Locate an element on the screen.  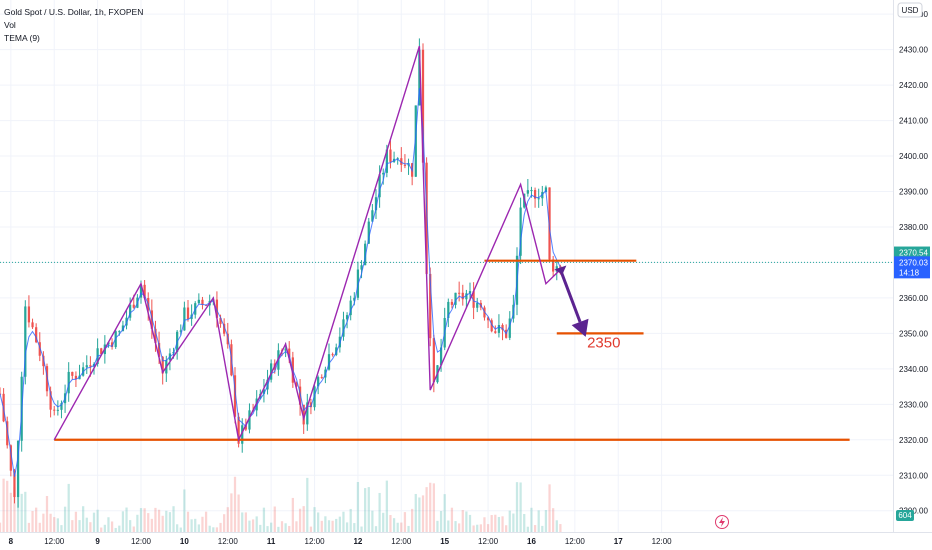
annotation-label: 2350 is located at coordinates (603, 343).